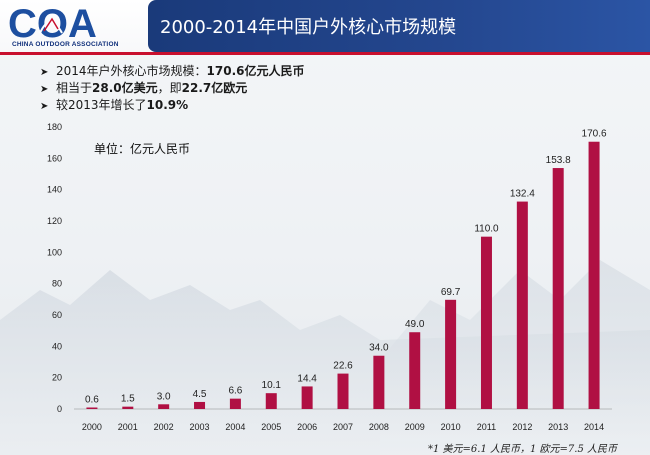  Describe the element at coordinates (200, 405) in the screenshot. I see `bar-2003` at that location.